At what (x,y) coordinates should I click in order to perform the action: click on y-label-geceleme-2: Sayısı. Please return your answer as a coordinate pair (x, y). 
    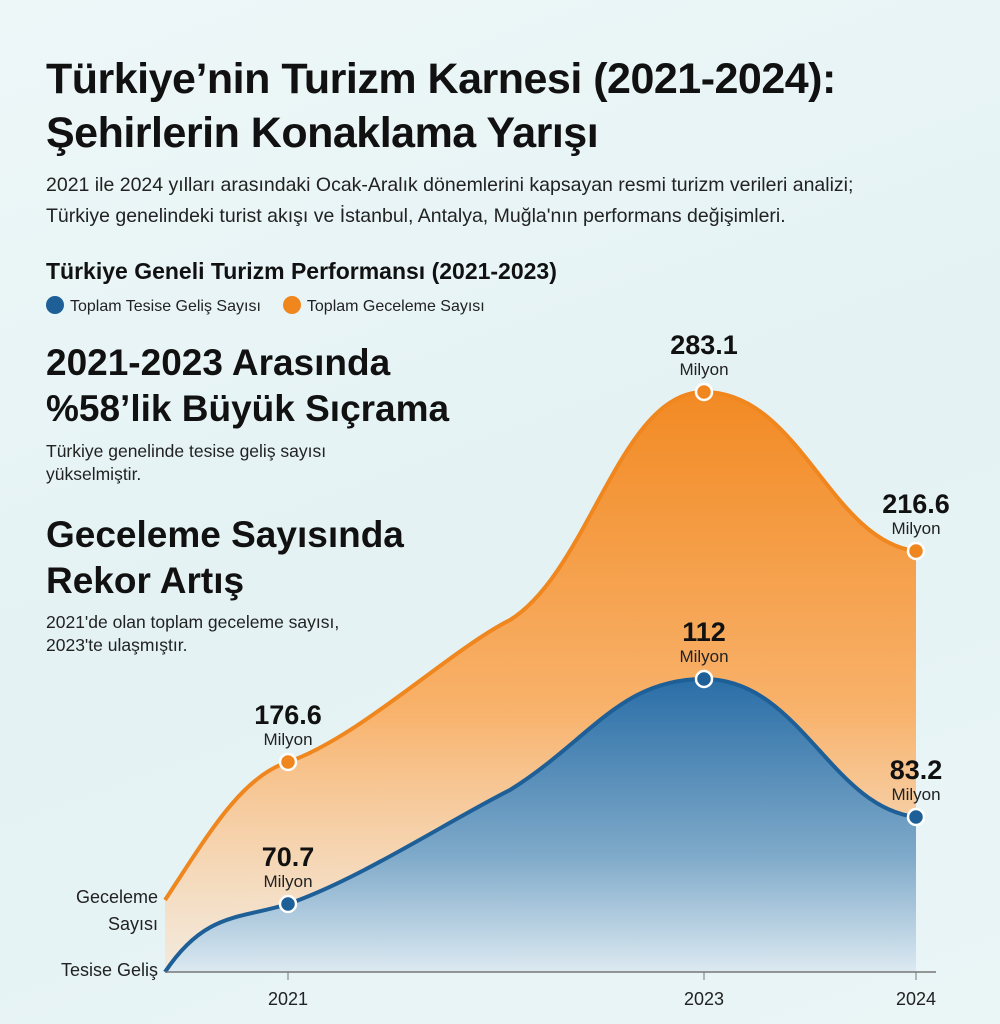
    Looking at the image, I should click on (133, 924).